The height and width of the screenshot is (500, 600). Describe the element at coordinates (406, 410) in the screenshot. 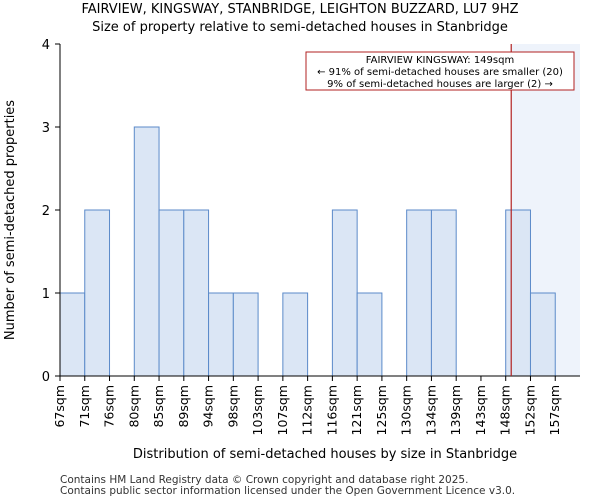

I see `x-tick-label-130sqm: 130sqm` at that location.